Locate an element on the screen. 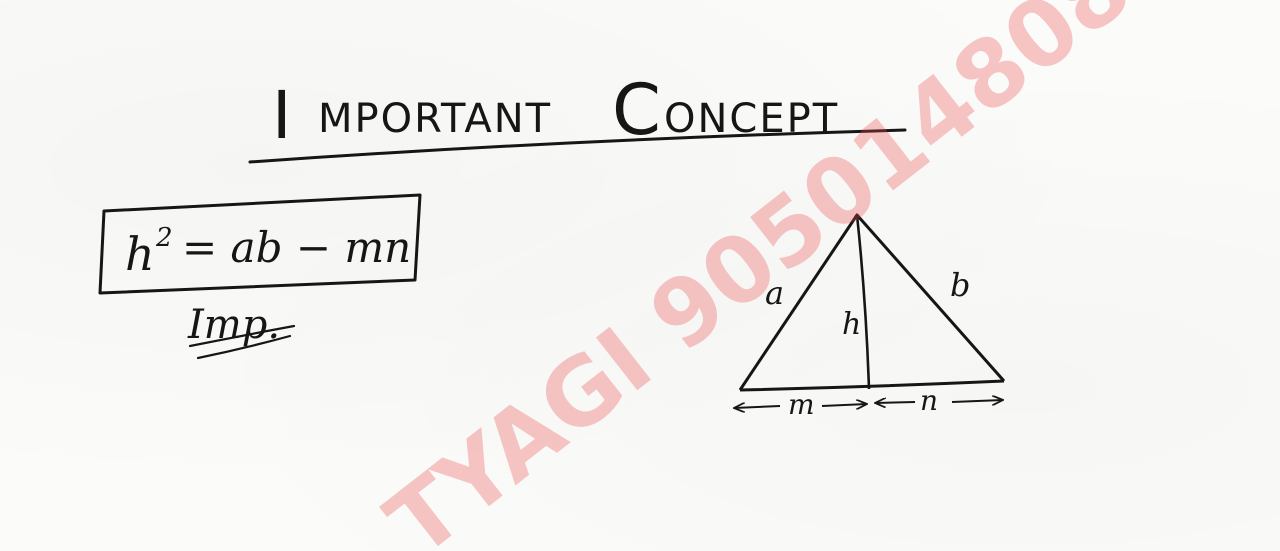 The image size is (1280, 551). formula: h 2 = ab − mn is located at coordinates (268, 252).